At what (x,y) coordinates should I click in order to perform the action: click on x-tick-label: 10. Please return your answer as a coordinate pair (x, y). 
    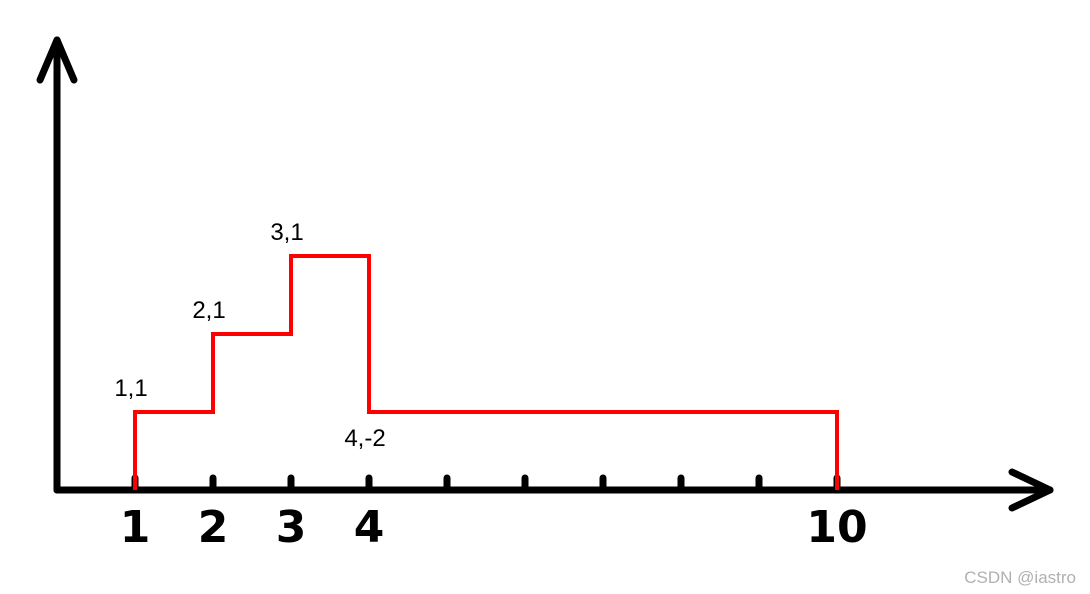
    Looking at the image, I should click on (836, 527).